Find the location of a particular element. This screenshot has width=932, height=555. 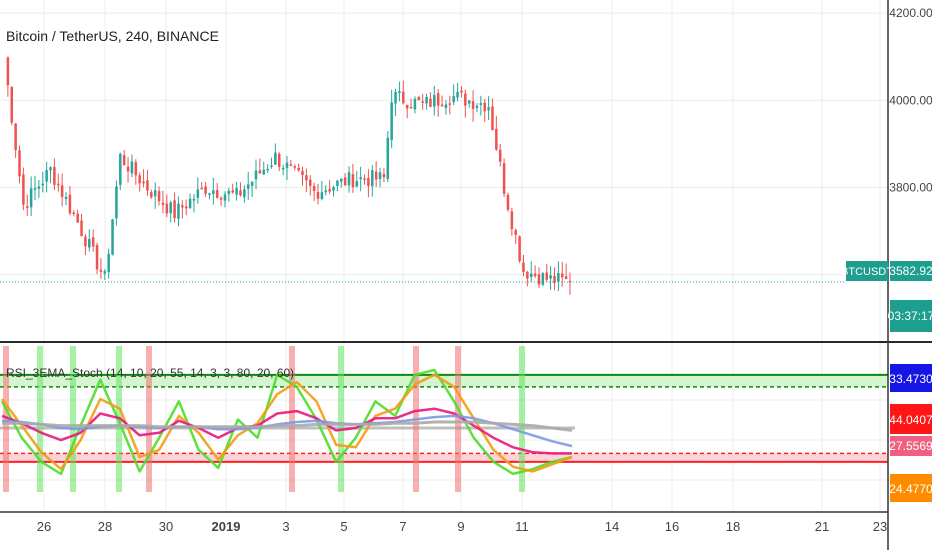

time-tick-9: 14 is located at coordinates (612, 526).